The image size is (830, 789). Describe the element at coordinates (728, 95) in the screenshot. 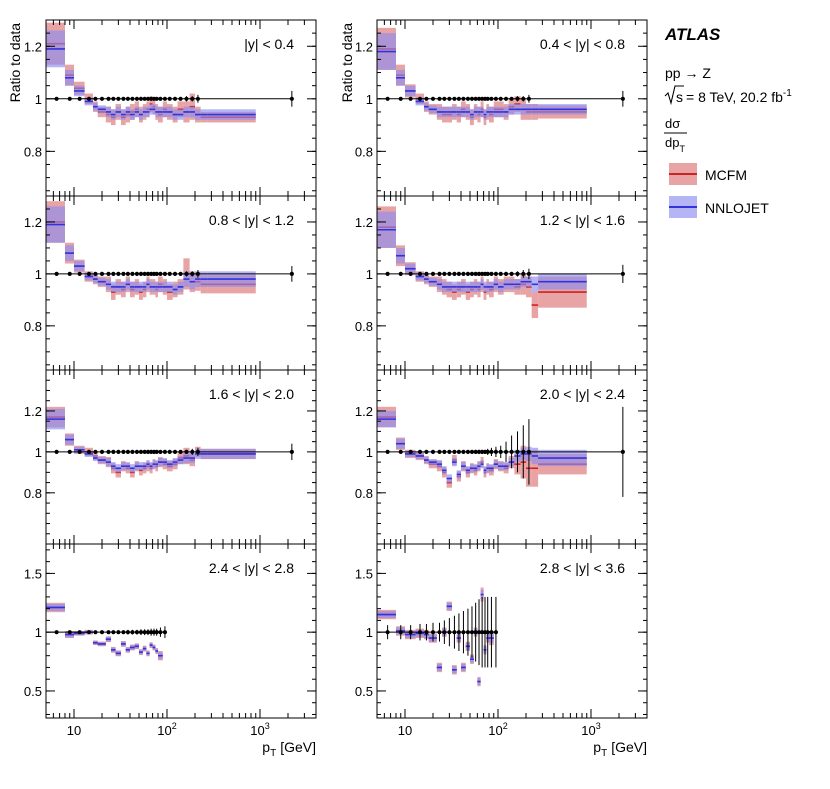

I see `energy-label: s = 8 TeV, 20.2 fb-1` at that location.